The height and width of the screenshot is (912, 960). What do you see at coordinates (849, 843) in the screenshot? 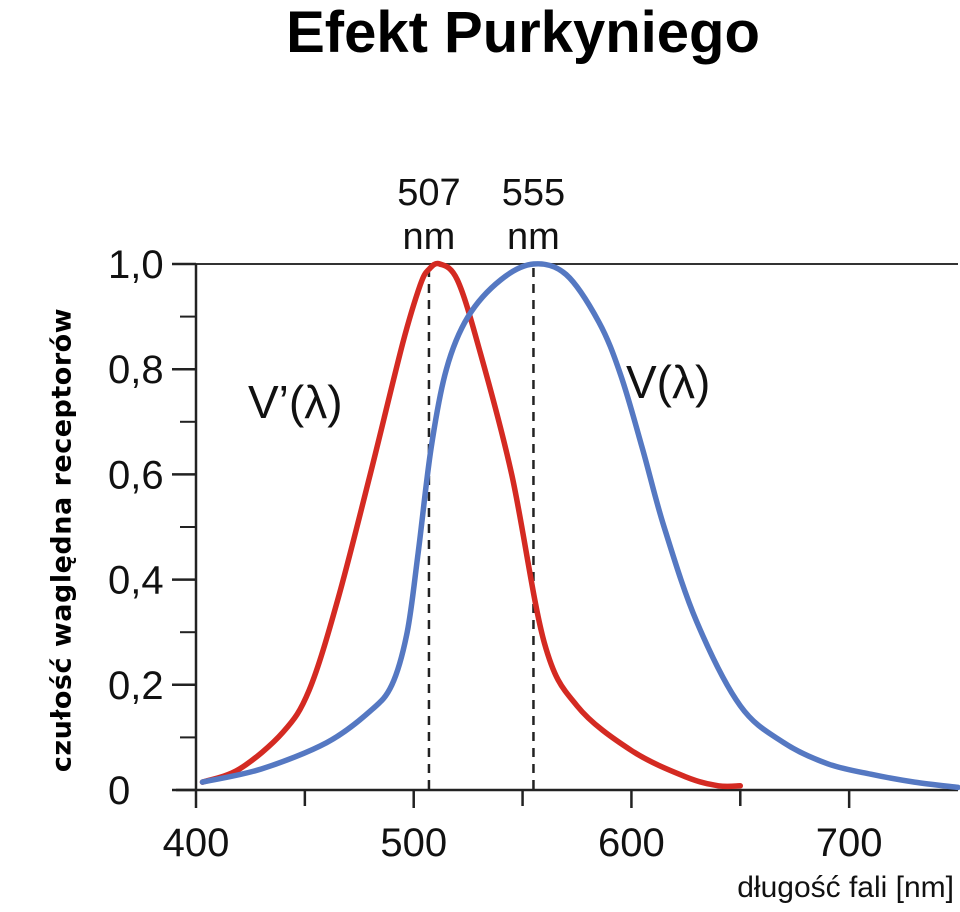
I see `x-tick-label: 700` at bounding box center [849, 843].